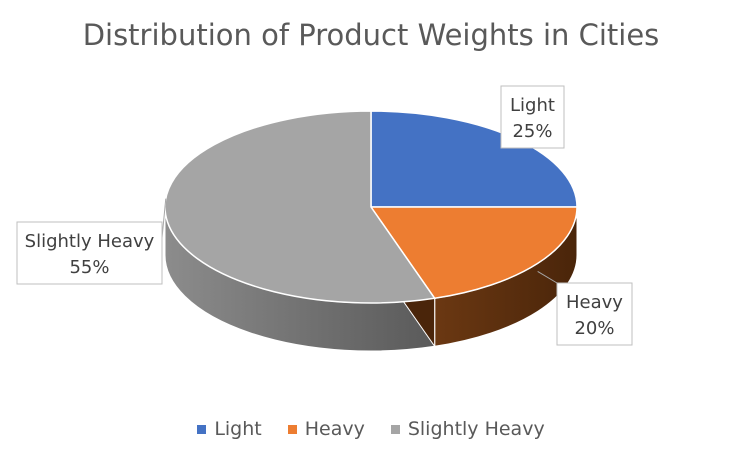 The width and height of the screenshot is (742, 462). I want to click on legend-item-light: Light, so click(229, 429).